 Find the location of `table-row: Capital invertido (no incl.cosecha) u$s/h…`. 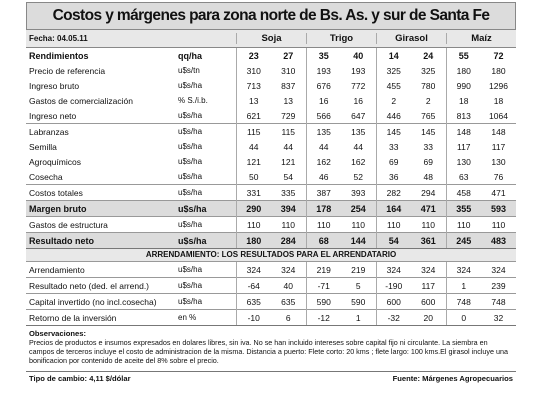

table-row: Capital invertido (no incl.cosecha) u$s/h… is located at coordinates (271, 301).